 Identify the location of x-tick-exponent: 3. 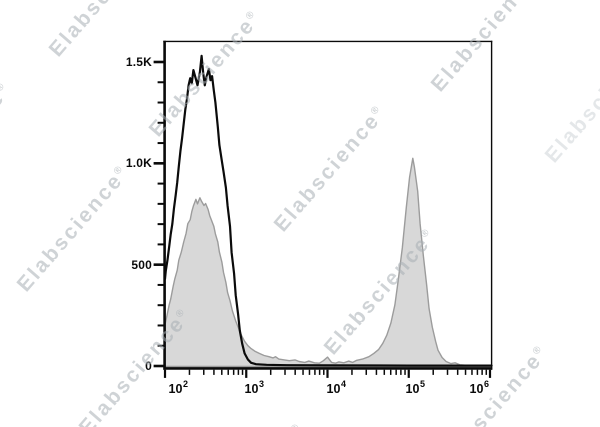
(261, 384).